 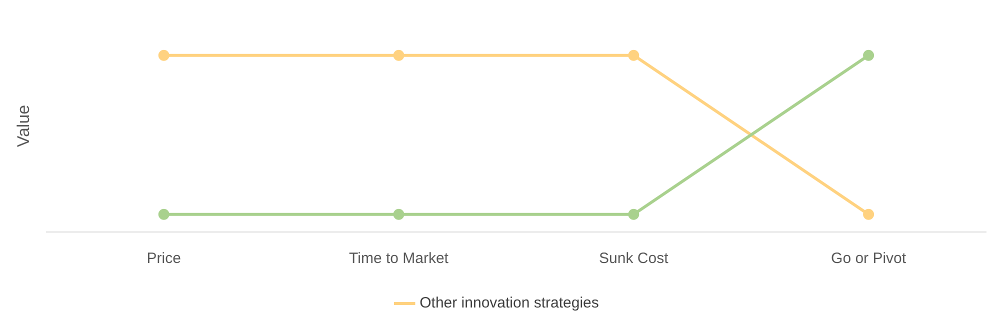 I want to click on x-tick-label: Sunk Cost, so click(x=634, y=259).